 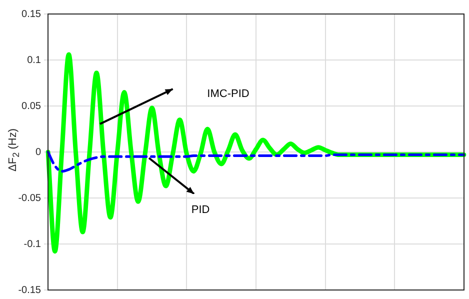 I want to click on y-tick-label: -0.1, so click(x=33, y=244).